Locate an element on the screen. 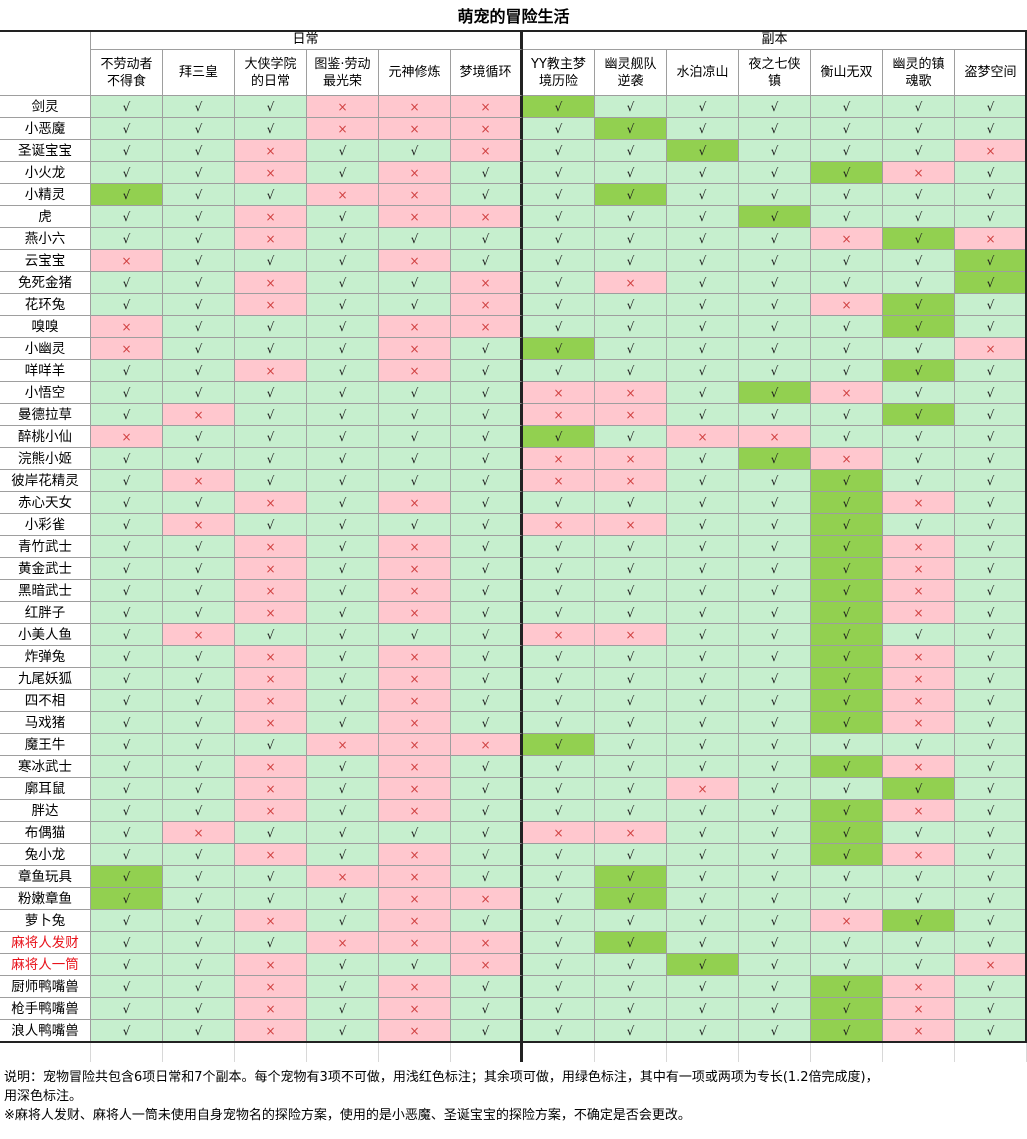 The image size is (1027, 1139). row-header: 圣诞宝宝 is located at coordinates (45, 151).